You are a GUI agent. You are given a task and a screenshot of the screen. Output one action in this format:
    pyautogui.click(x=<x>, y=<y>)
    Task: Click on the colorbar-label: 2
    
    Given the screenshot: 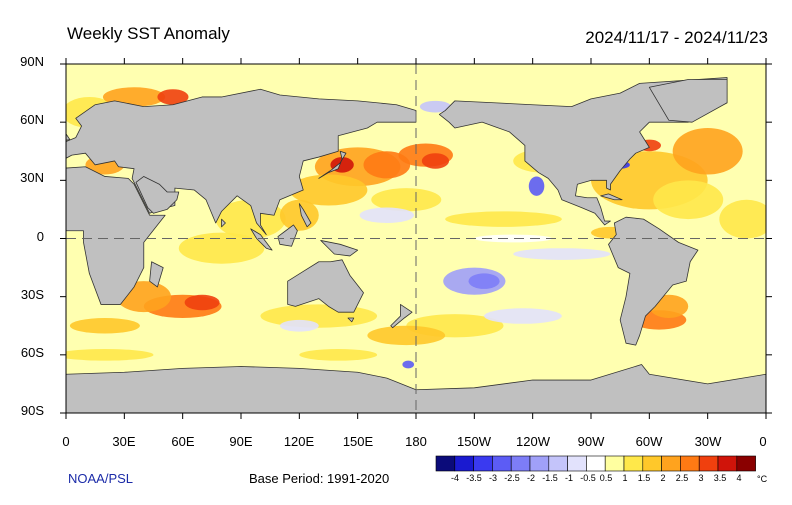 What is the action you would take?
    pyautogui.click(x=663, y=478)
    